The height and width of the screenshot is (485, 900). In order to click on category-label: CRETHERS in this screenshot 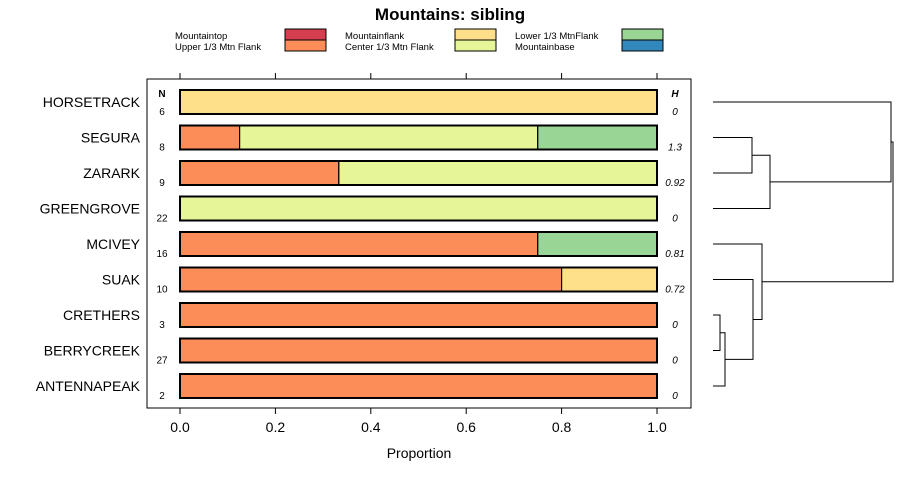, I will do `click(101, 315)`.